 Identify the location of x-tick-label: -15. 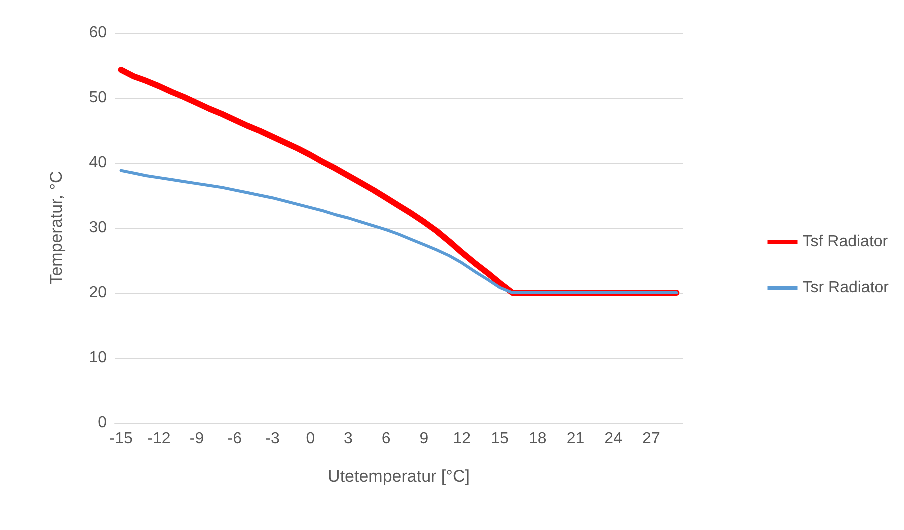
(121, 439).